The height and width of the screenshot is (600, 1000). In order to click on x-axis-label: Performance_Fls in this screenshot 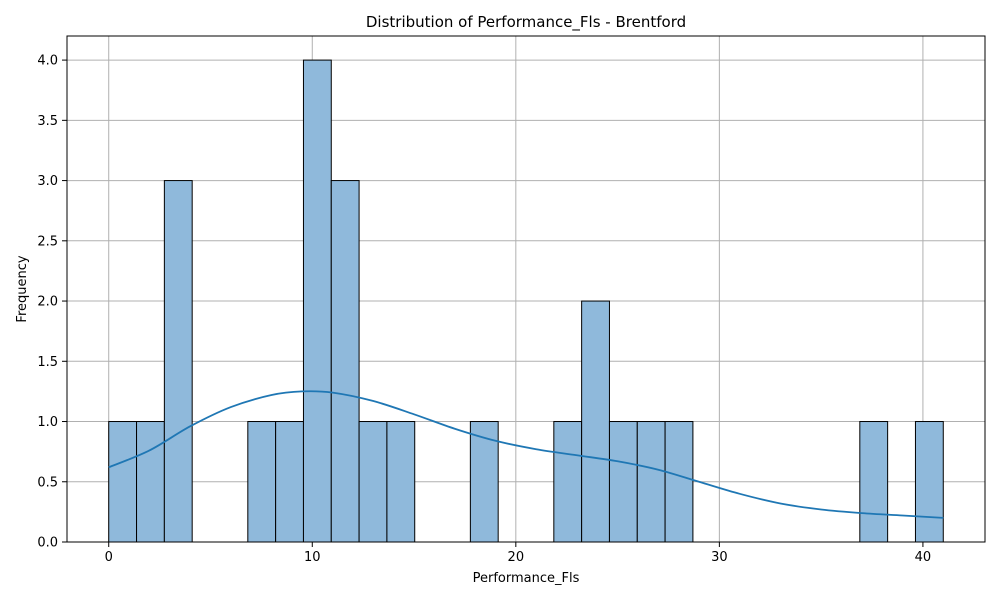, I will do `click(526, 578)`.